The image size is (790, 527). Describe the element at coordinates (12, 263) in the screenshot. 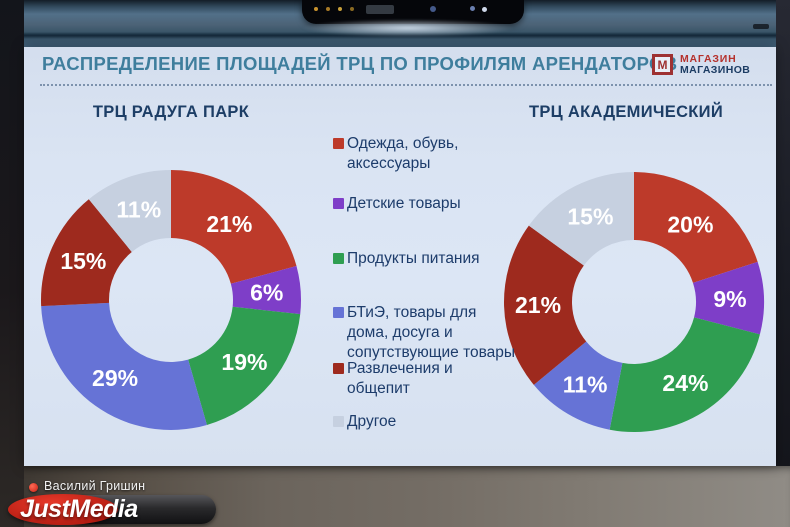

I see `dark-edge-left` at that location.